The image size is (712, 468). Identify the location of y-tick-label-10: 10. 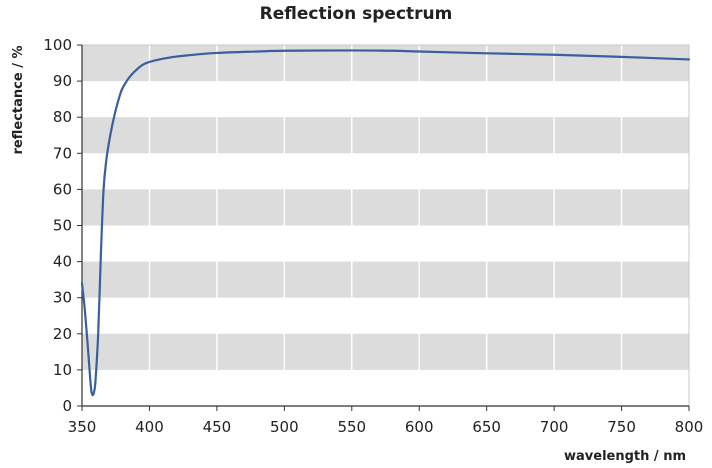
(62, 370).